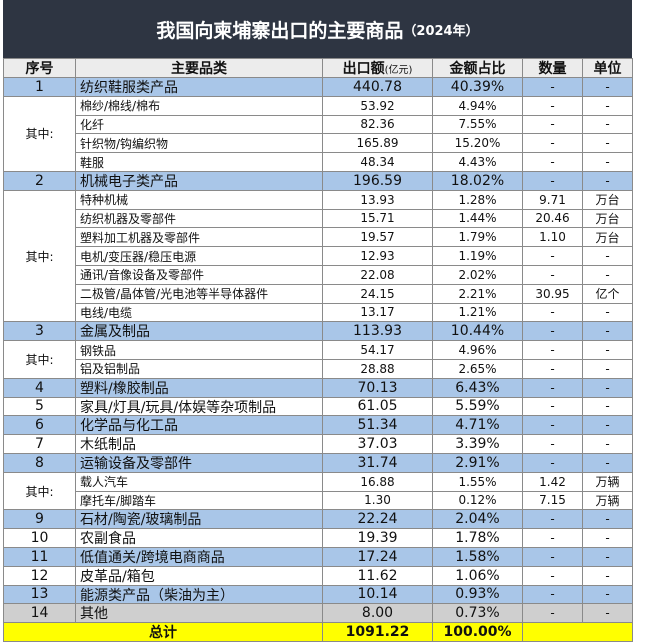 This screenshot has height=643, width=646. I want to click on amount: 11.62, so click(377, 575).